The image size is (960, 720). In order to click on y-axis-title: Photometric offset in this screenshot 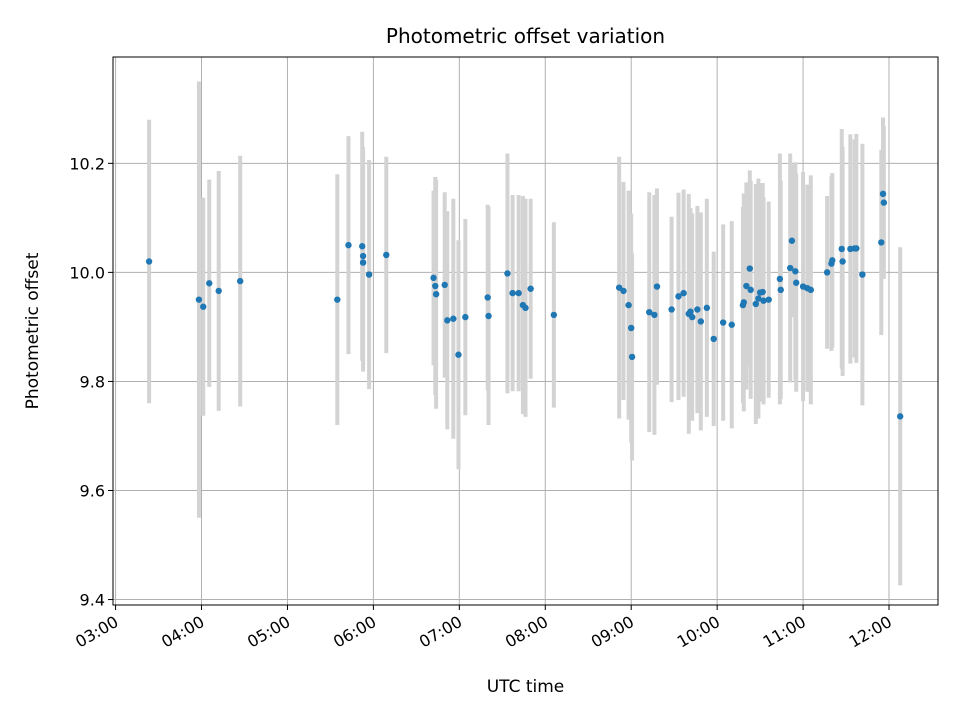, I will do `click(33, 330)`.